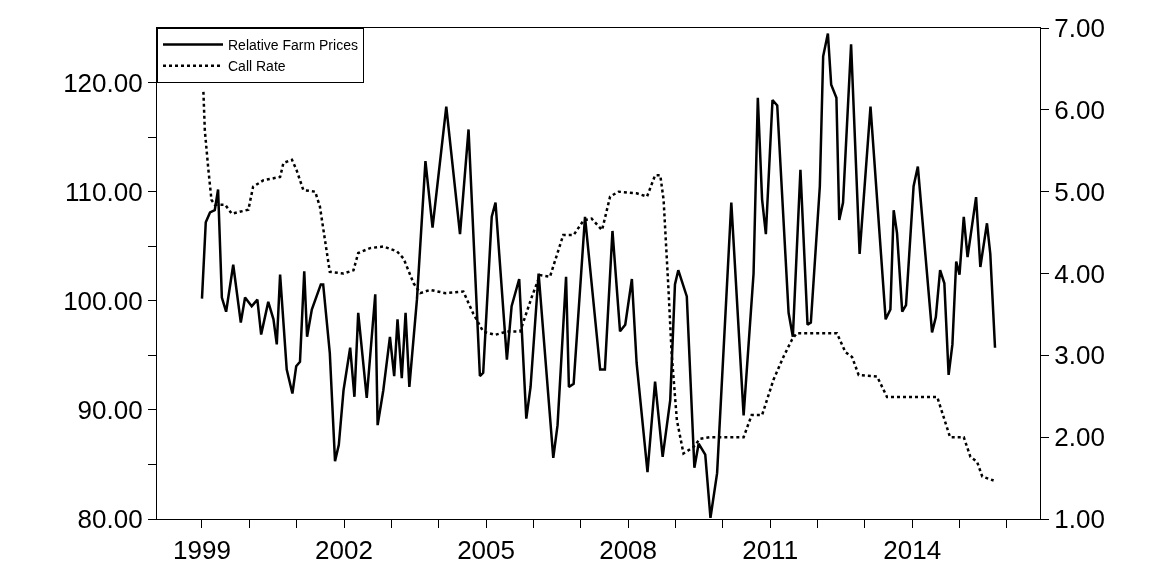 Image resolution: width=1166 pixels, height=588 pixels. What do you see at coordinates (1079, 109) in the screenshot?
I see `y2-tick-label: 6.00` at bounding box center [1079, 109].